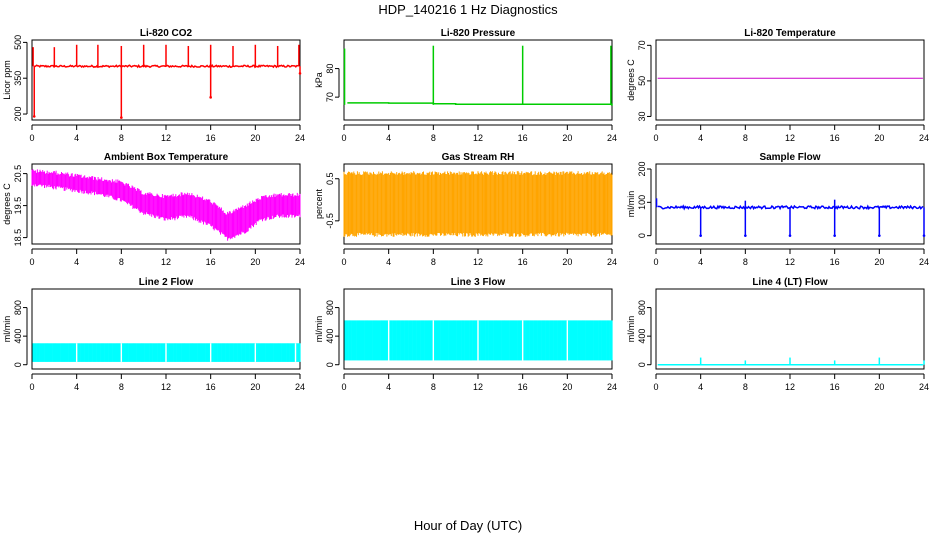  I want to click on y-tick-label: 80, so click(330, 69).